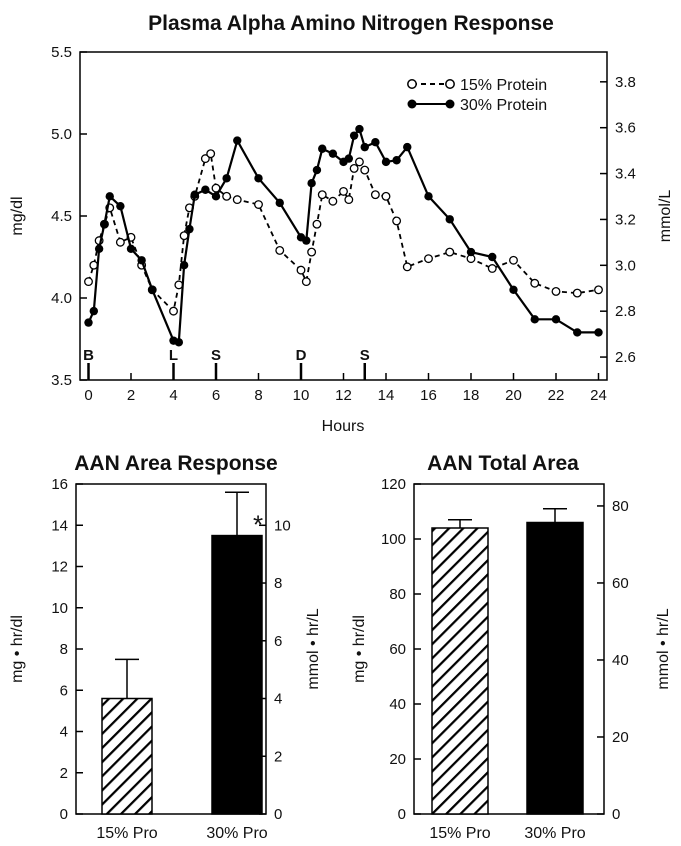 The height and width of the screenshot is (846, 681). I want to click on y-tick-label: 20, so click(397, 759).